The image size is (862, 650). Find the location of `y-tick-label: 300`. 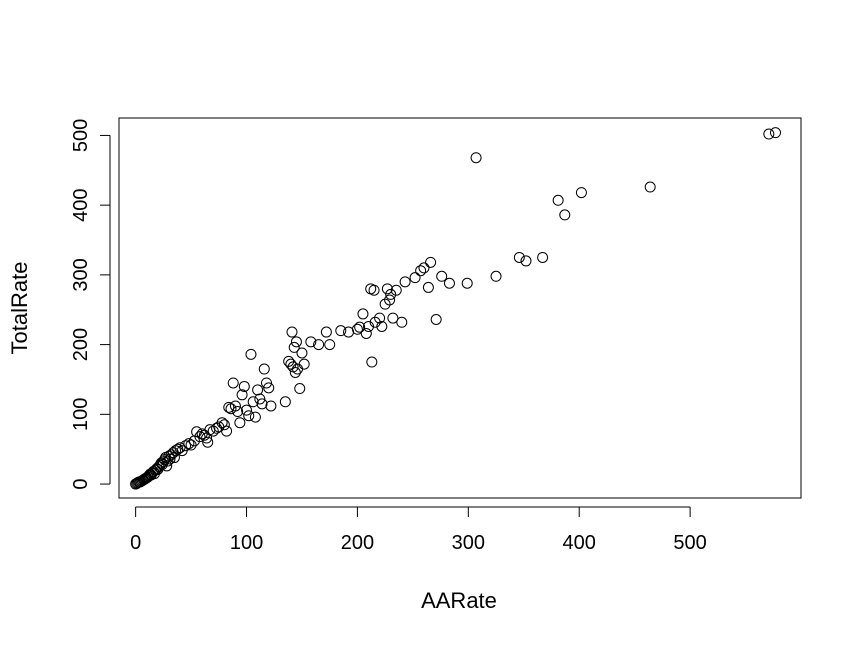

y-tick-label: 300 is located at coordinates (81, 274).